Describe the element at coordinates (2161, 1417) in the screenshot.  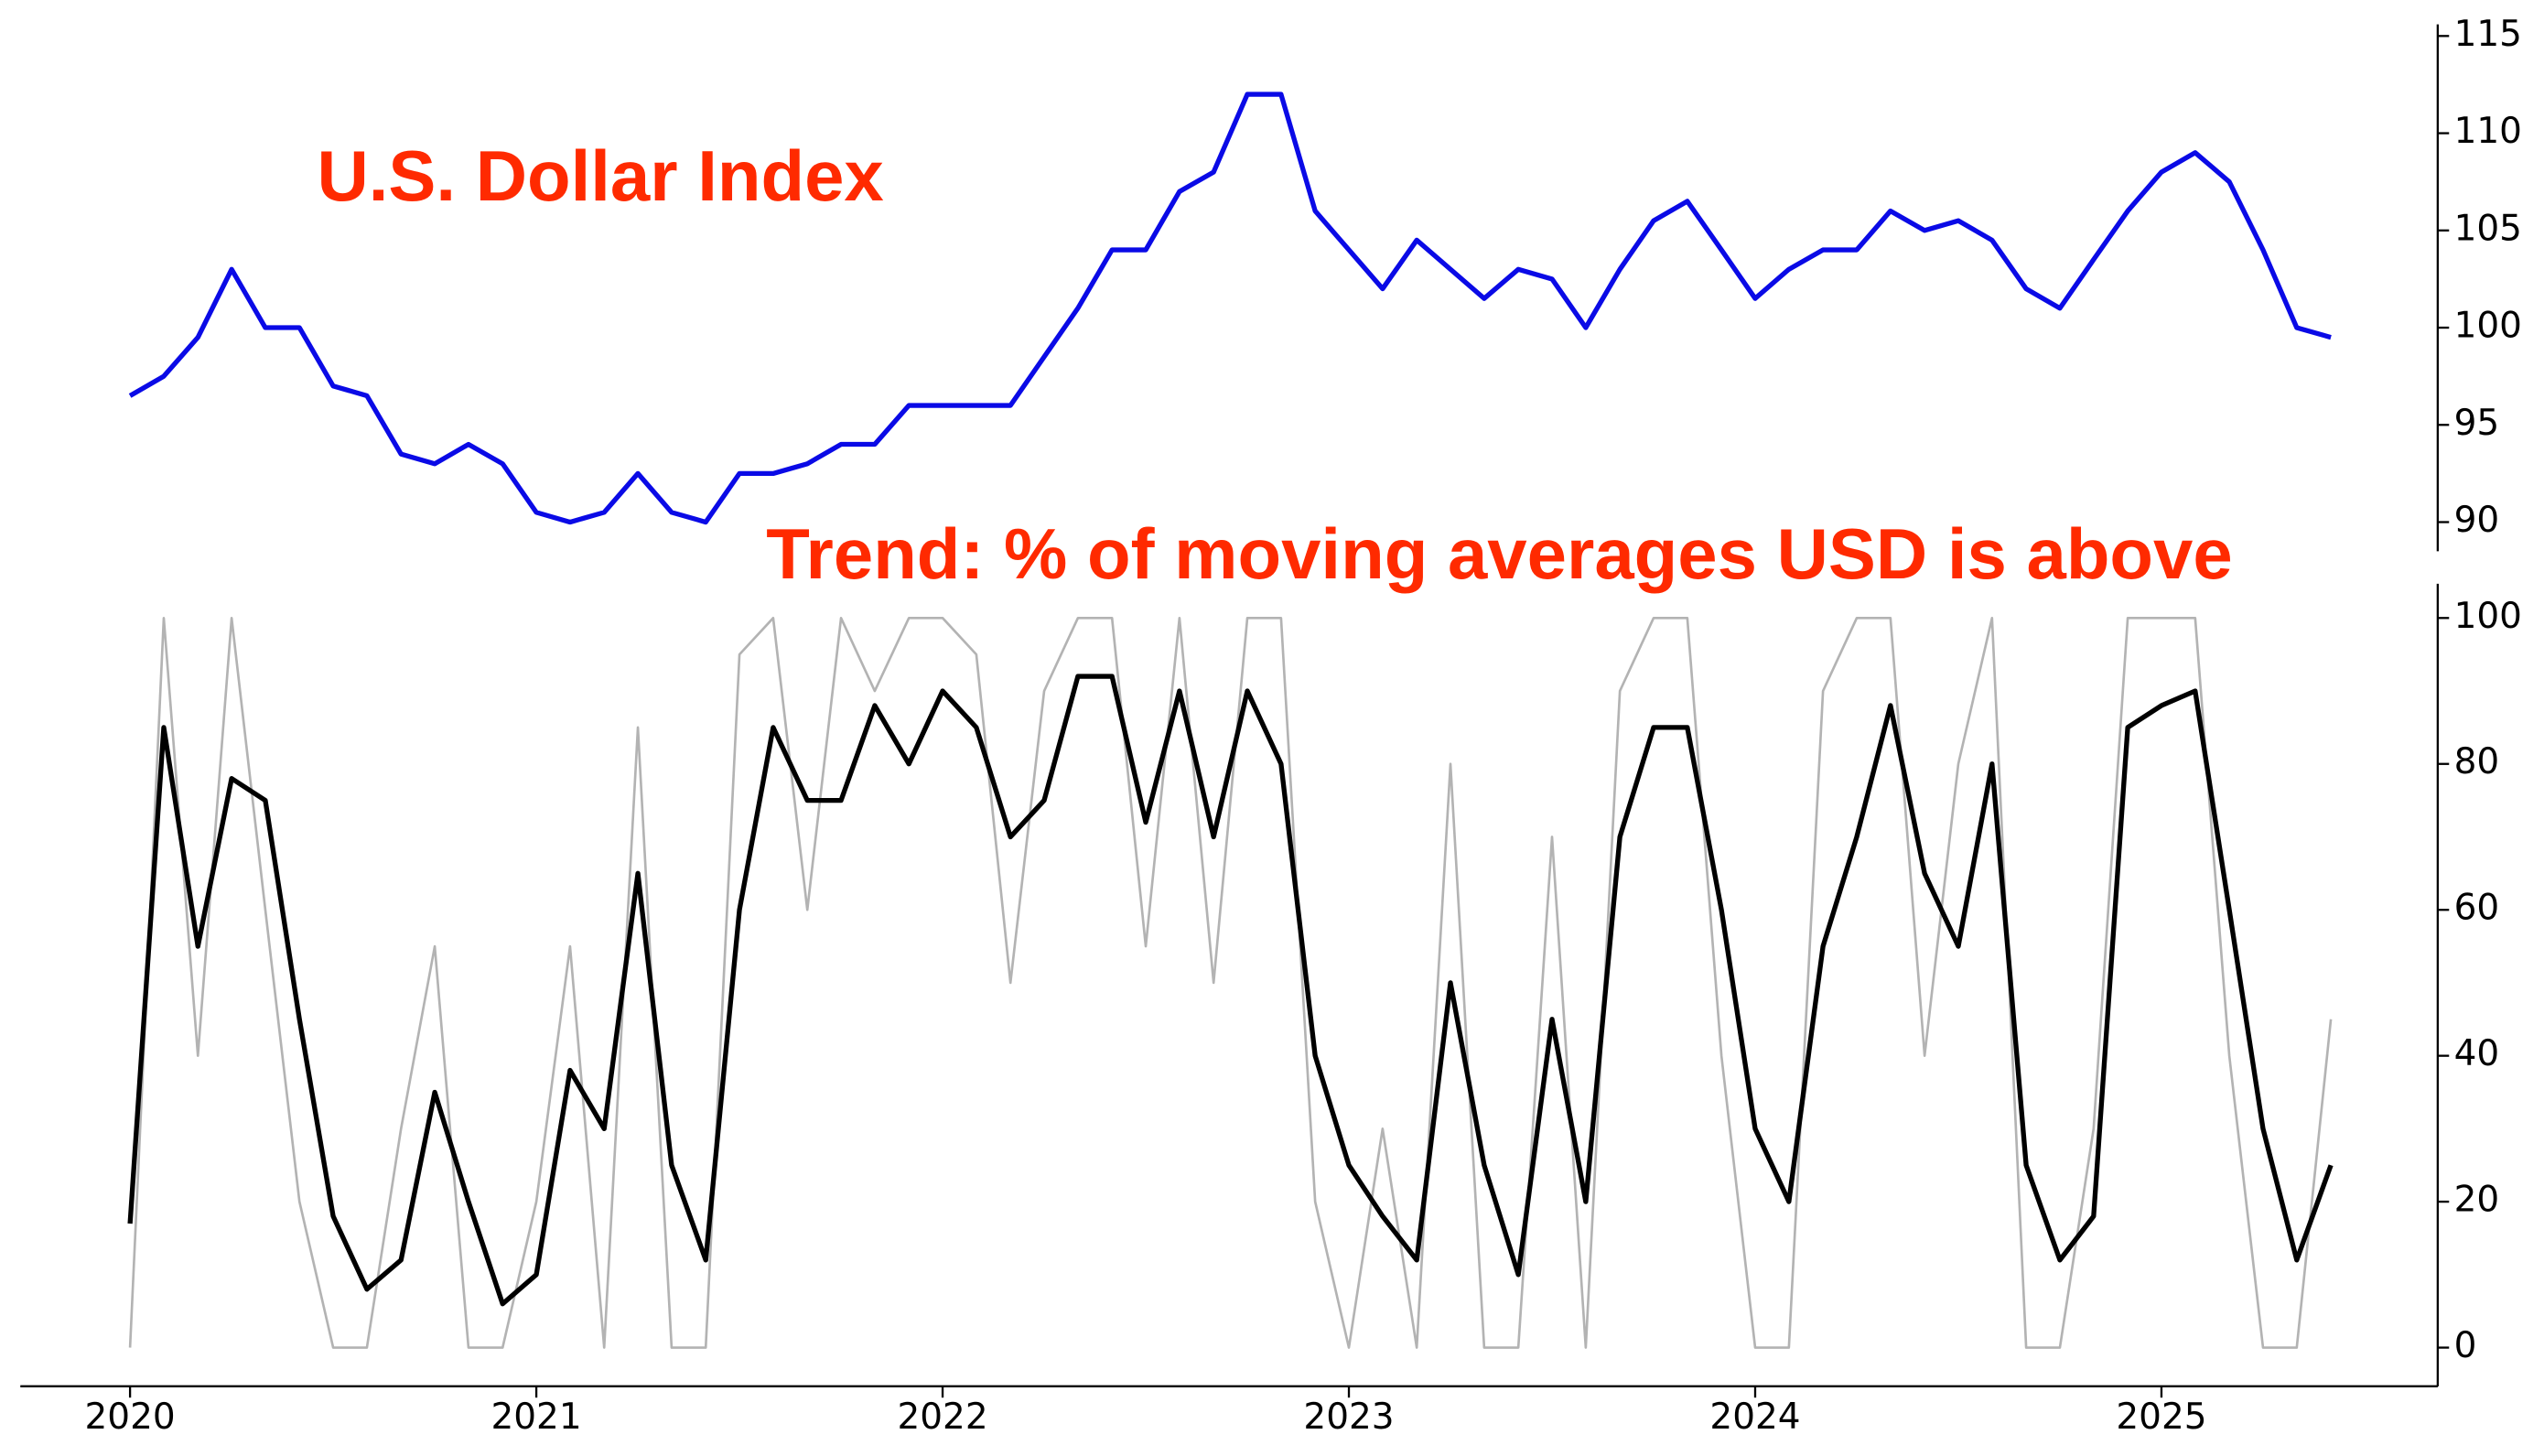
I see `x-tick-label: 2025` at that location.